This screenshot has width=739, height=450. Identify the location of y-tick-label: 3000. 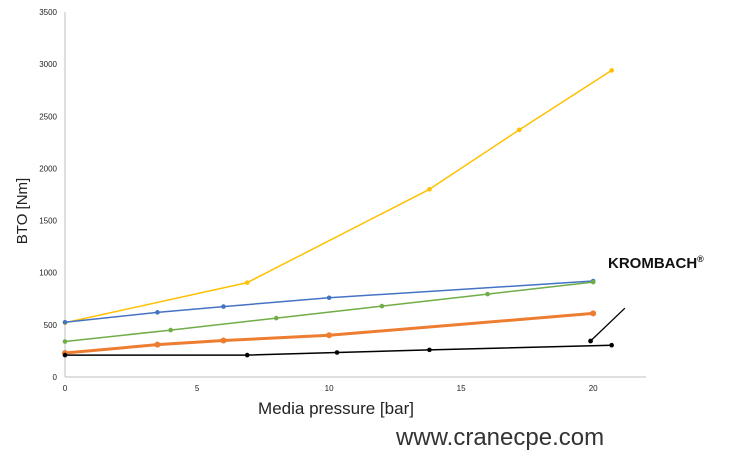
(48, 64).